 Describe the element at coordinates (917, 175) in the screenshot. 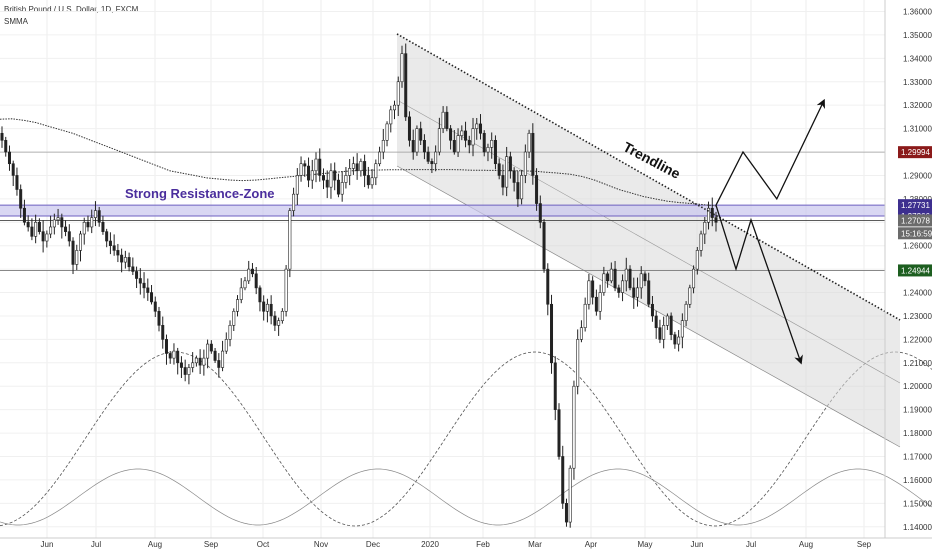

I see `y-tick-label: 1.29000` at that location.